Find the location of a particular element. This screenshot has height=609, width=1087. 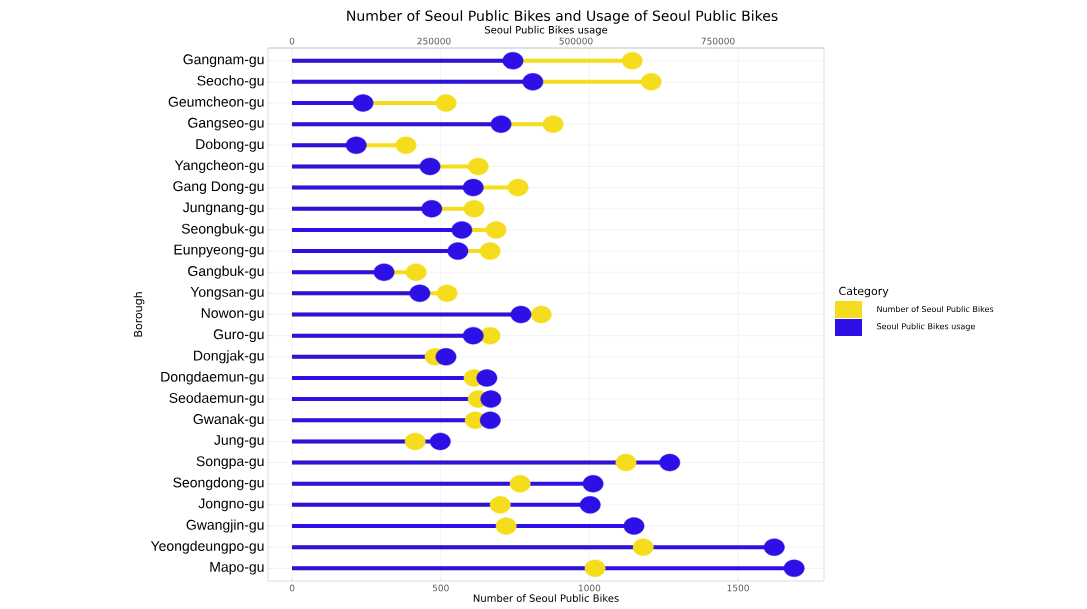

y-tick-label: Yangcheon-gu is located at coordinates (219, 166).